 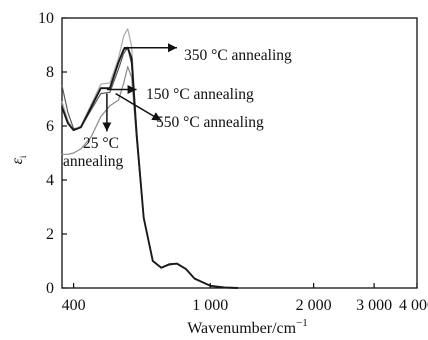 I want to click on y-axis-title-text: ε, so click(x=17, y=160).